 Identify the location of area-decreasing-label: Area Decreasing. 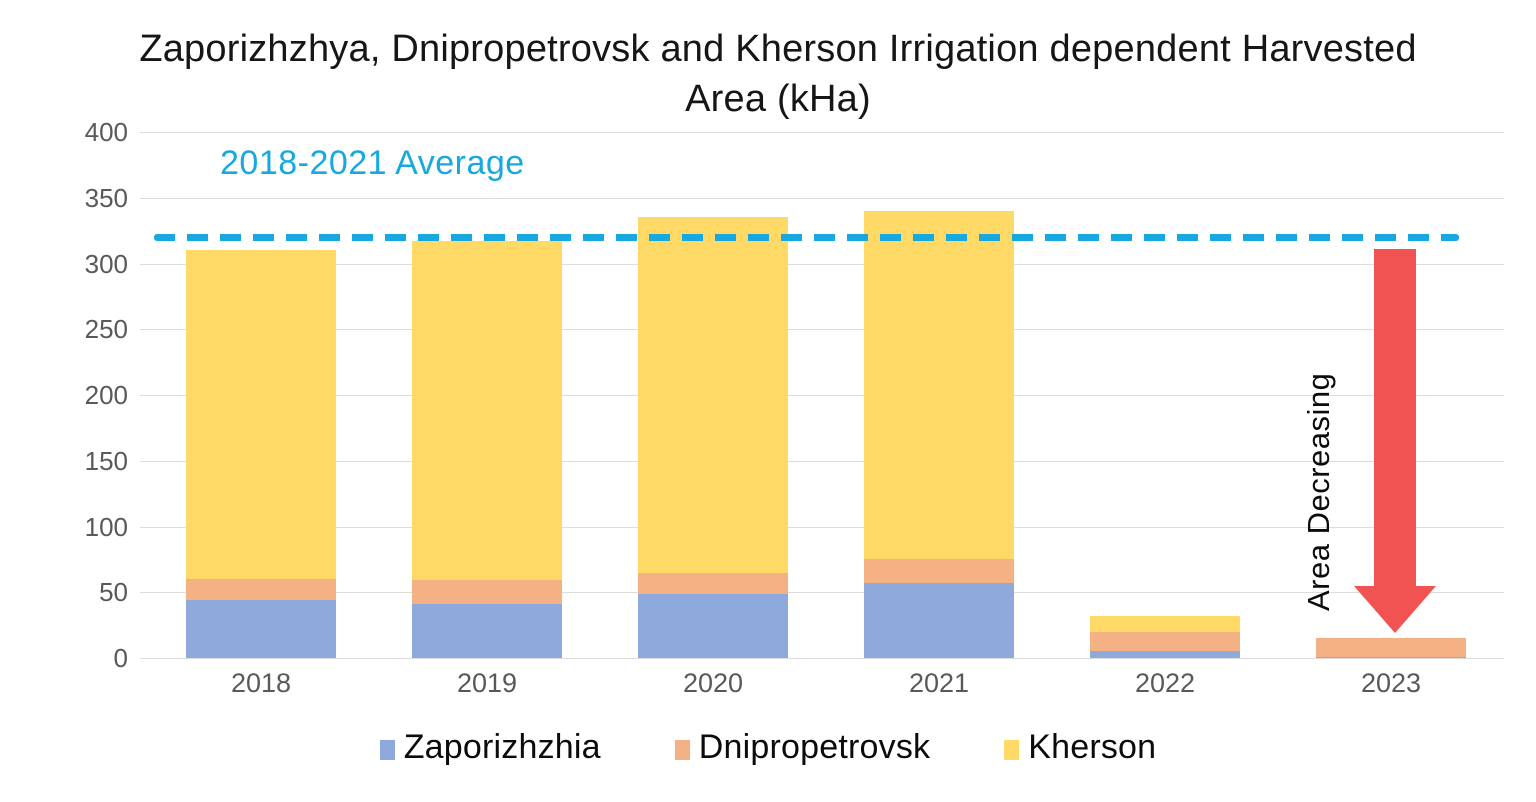
(1318, 492).